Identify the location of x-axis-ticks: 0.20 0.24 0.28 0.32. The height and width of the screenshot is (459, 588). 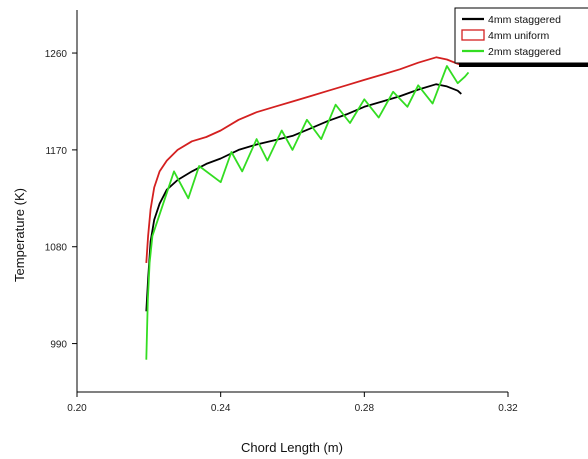
(292, 403).